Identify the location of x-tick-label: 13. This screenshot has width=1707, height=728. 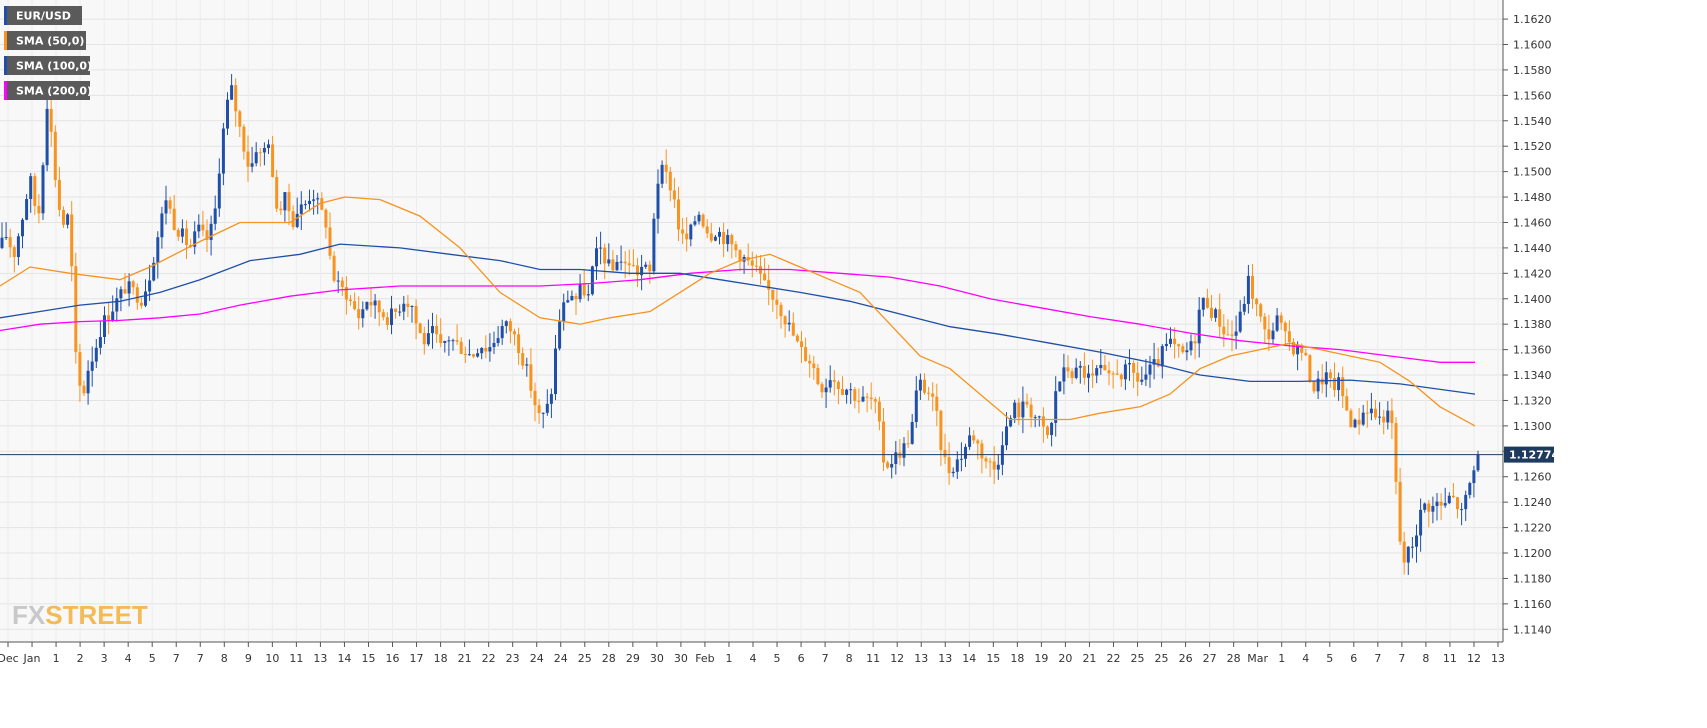
(1498, 658).